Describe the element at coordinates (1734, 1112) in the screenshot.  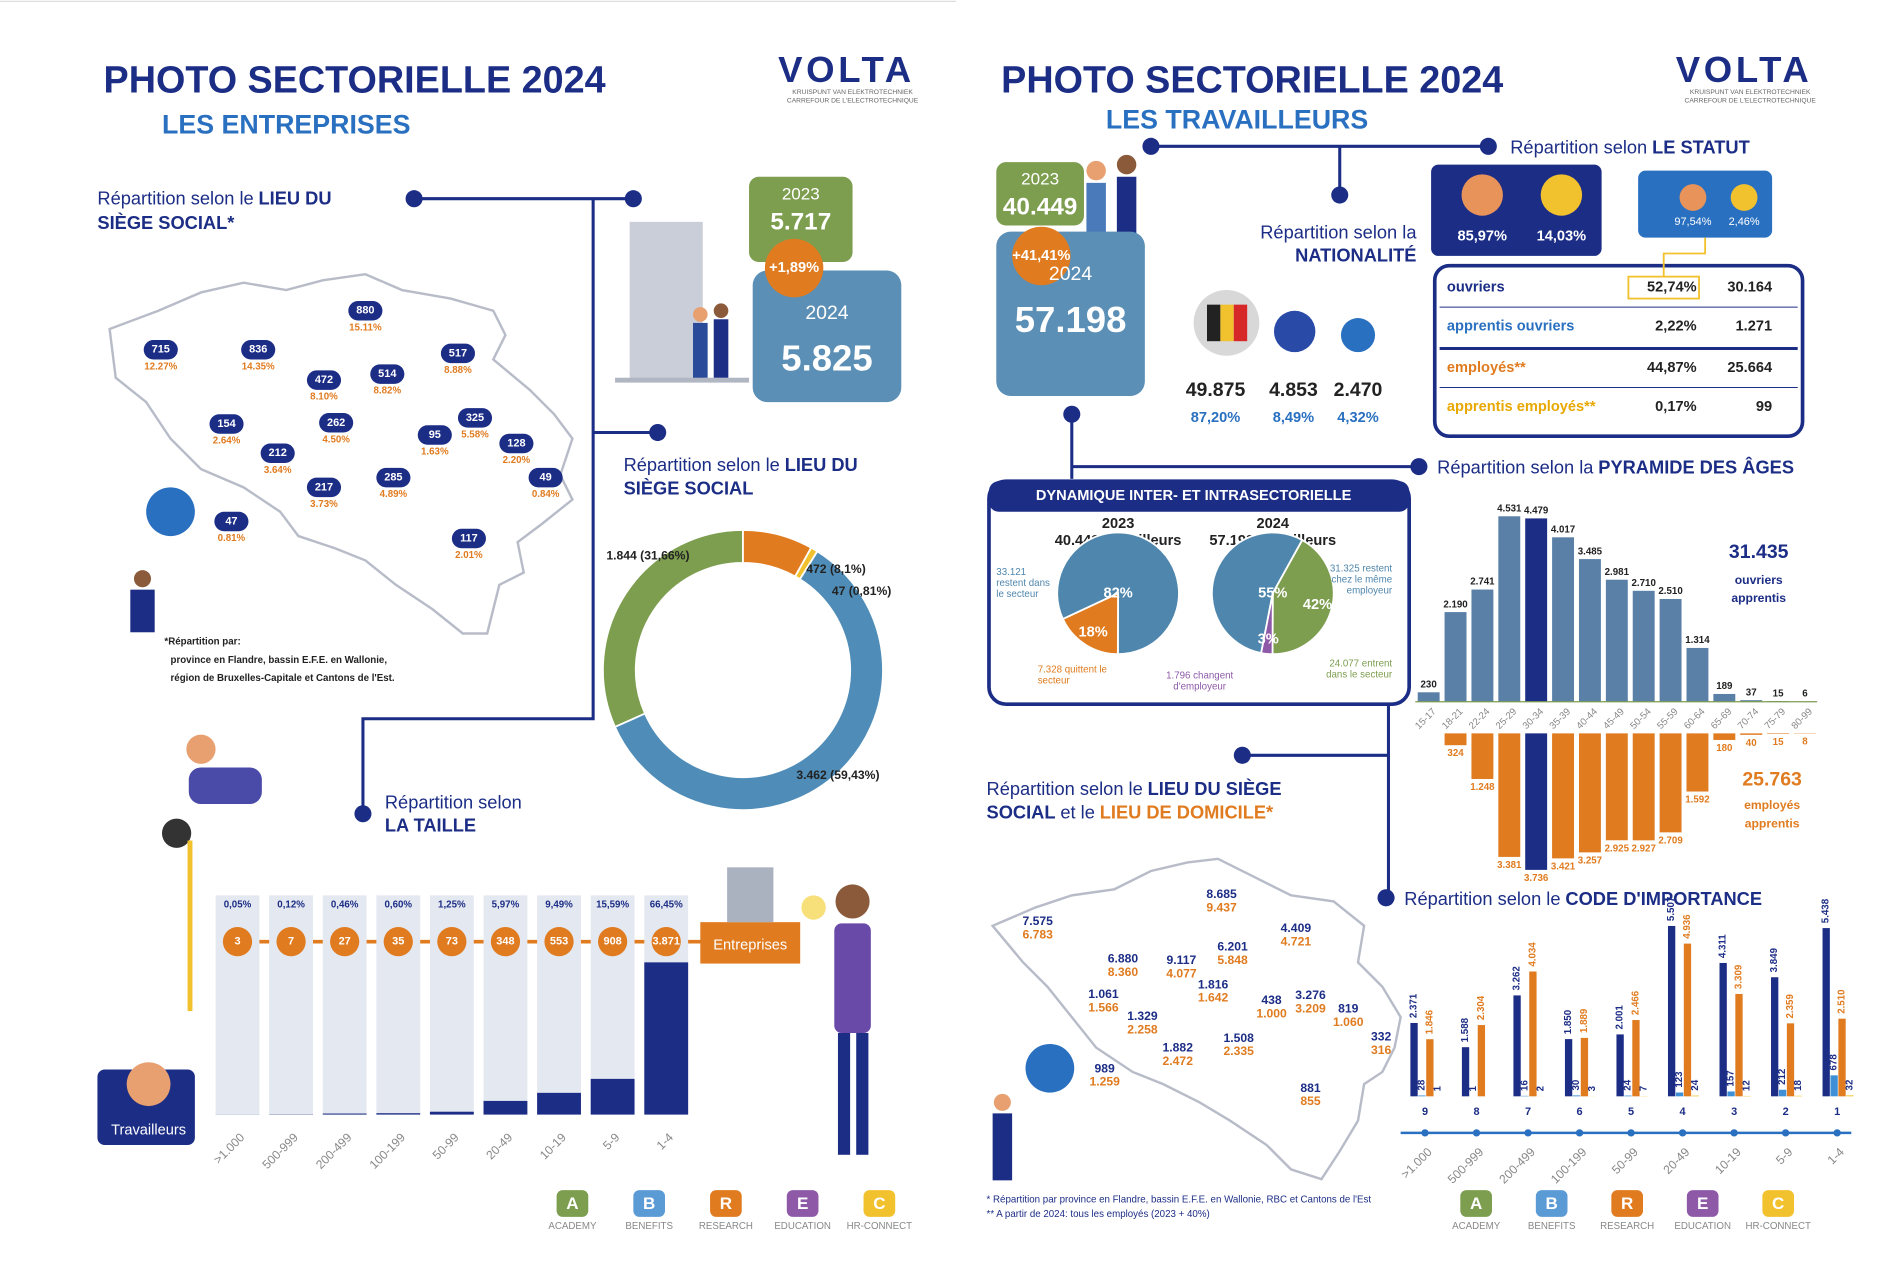
I see `code-number: 3` at that location.